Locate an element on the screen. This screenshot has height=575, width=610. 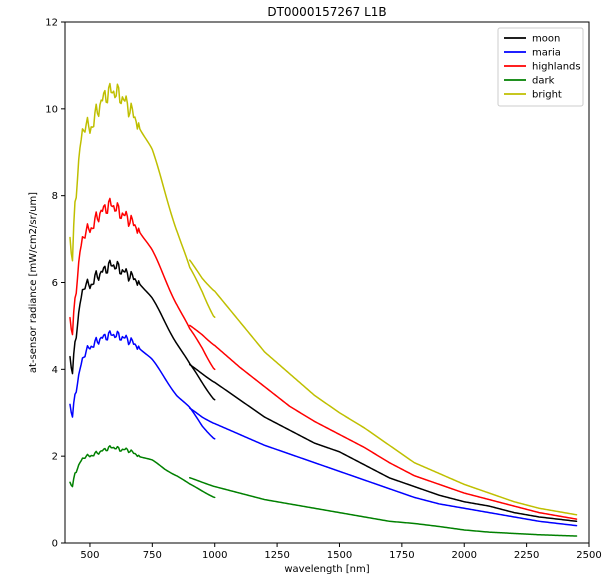
x-tick-label: 1750 is located at coordinates (401, 555).